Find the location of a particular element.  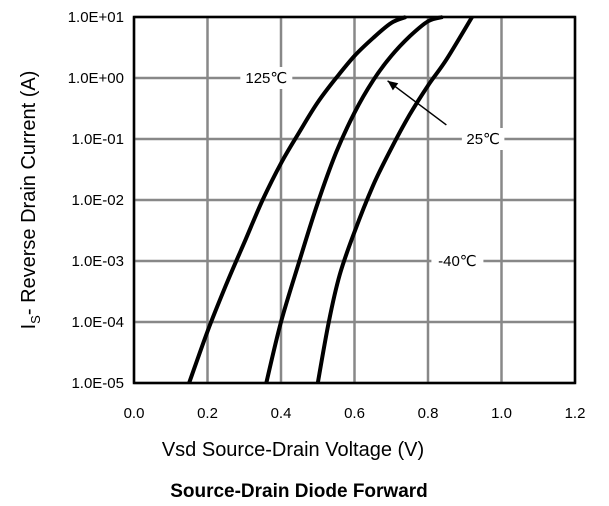

y-tick-label: 1.0E-03 is located at coordinates (97, 261).